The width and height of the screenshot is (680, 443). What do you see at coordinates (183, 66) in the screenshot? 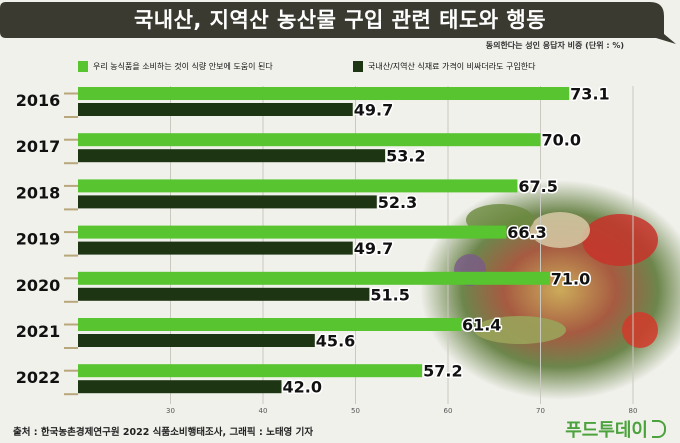
I see `legend-label-series-1: 우리 농식품을 소비하는 것이 식량 안보에 도움이 된다` at bounding box center [183, 66].